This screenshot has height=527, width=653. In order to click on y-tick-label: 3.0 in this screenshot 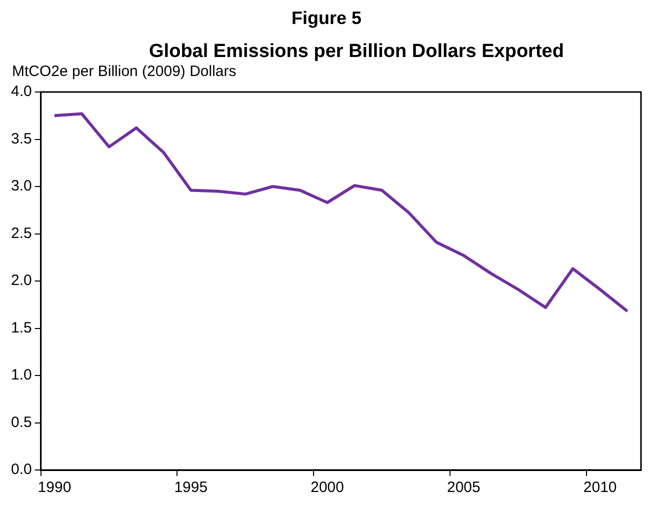, I will do `click(21, 186)`.